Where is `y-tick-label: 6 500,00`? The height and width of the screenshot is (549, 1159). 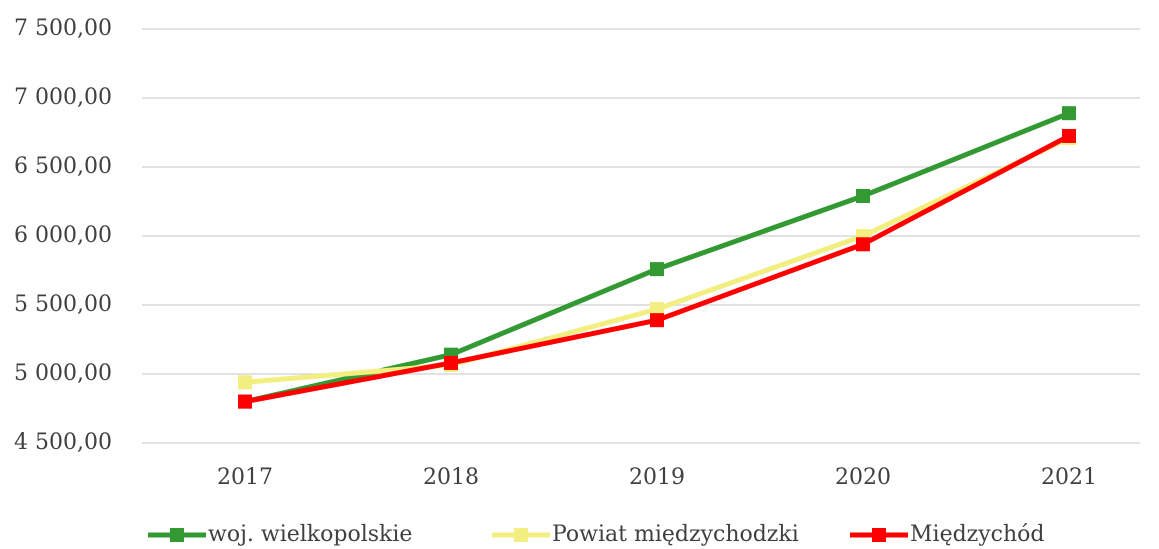 y-tick-label: 6 500,00 is located at coordinates (63, 166).